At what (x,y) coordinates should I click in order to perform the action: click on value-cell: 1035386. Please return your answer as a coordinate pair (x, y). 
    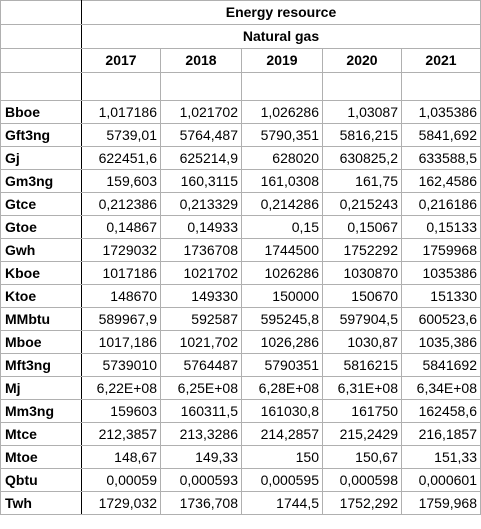
    Looking at the image, I should click on (441, 273).